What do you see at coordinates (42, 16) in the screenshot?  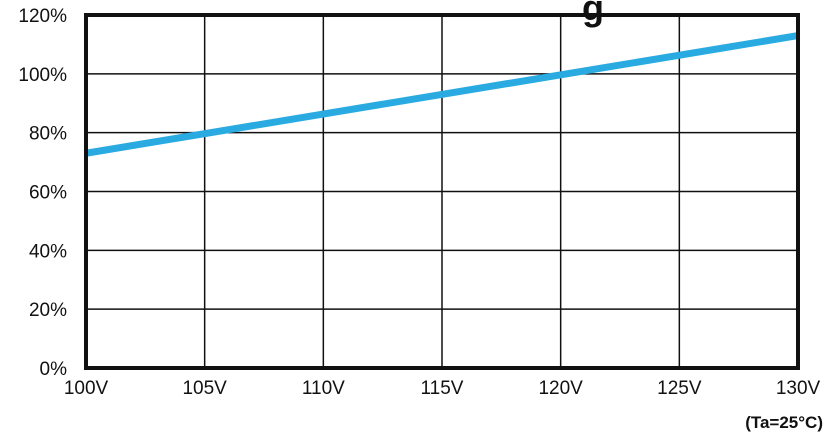 I see `y-tick-label: 120%` at bounding box center [42, 16].